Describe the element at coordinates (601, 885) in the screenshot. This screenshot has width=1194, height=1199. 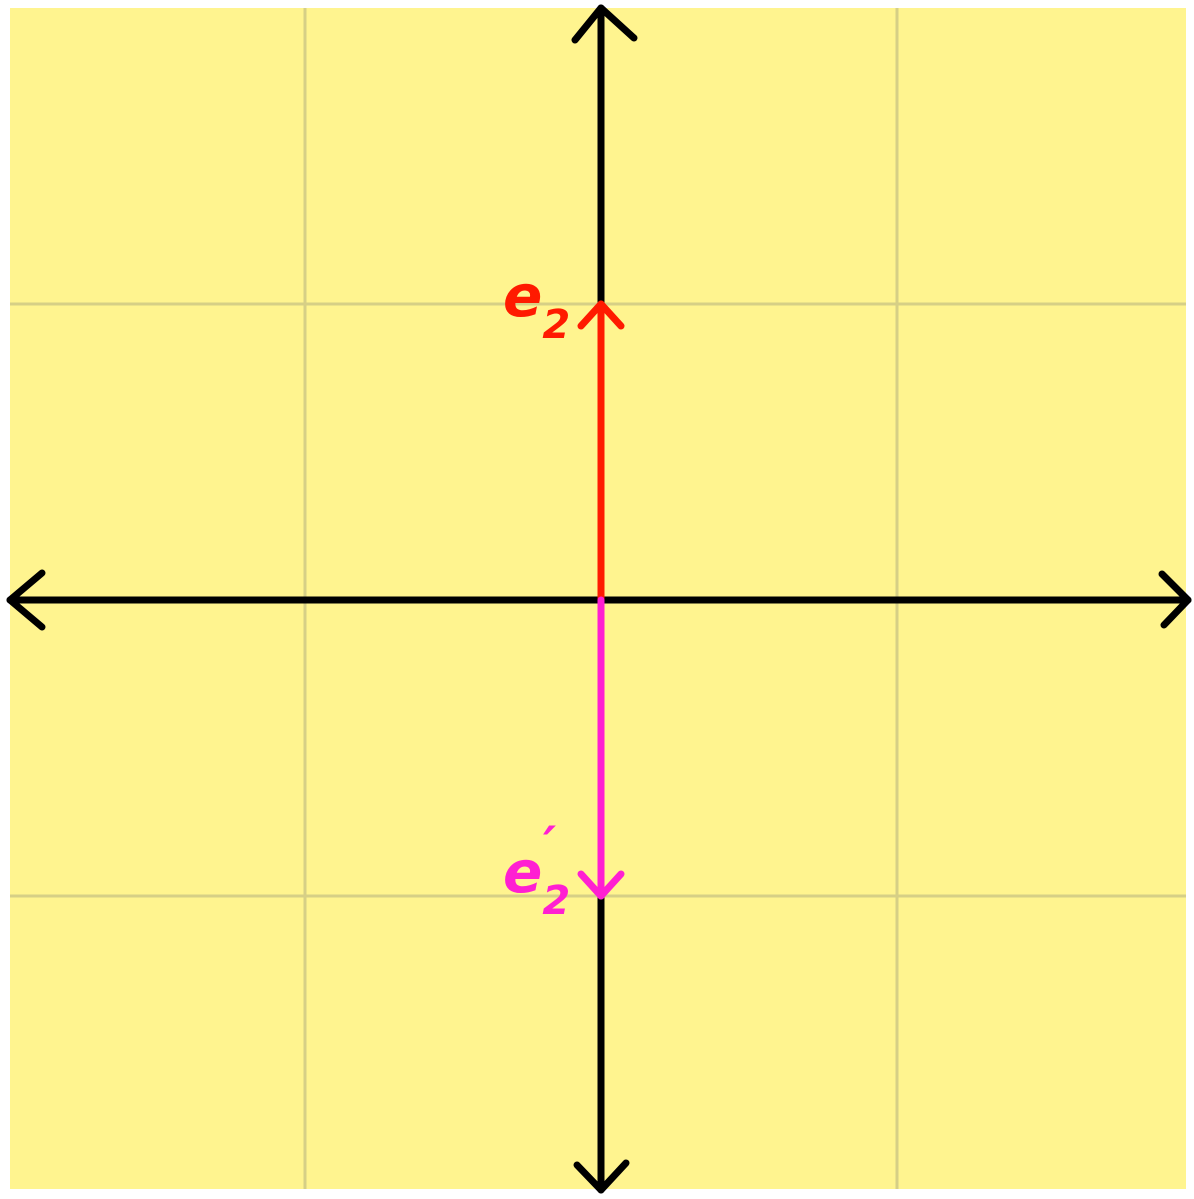
I see `vector-e2-prime-arrowhead` at that location.